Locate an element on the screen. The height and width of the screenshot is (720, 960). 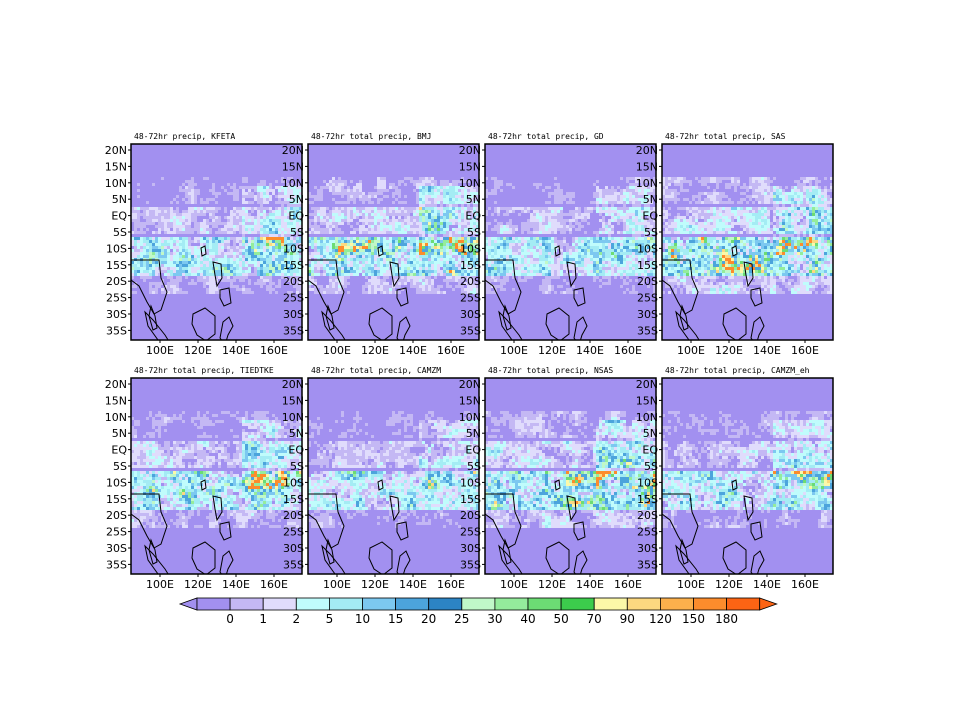
colorbar-label: 2 is located at coordinates (296, 619).